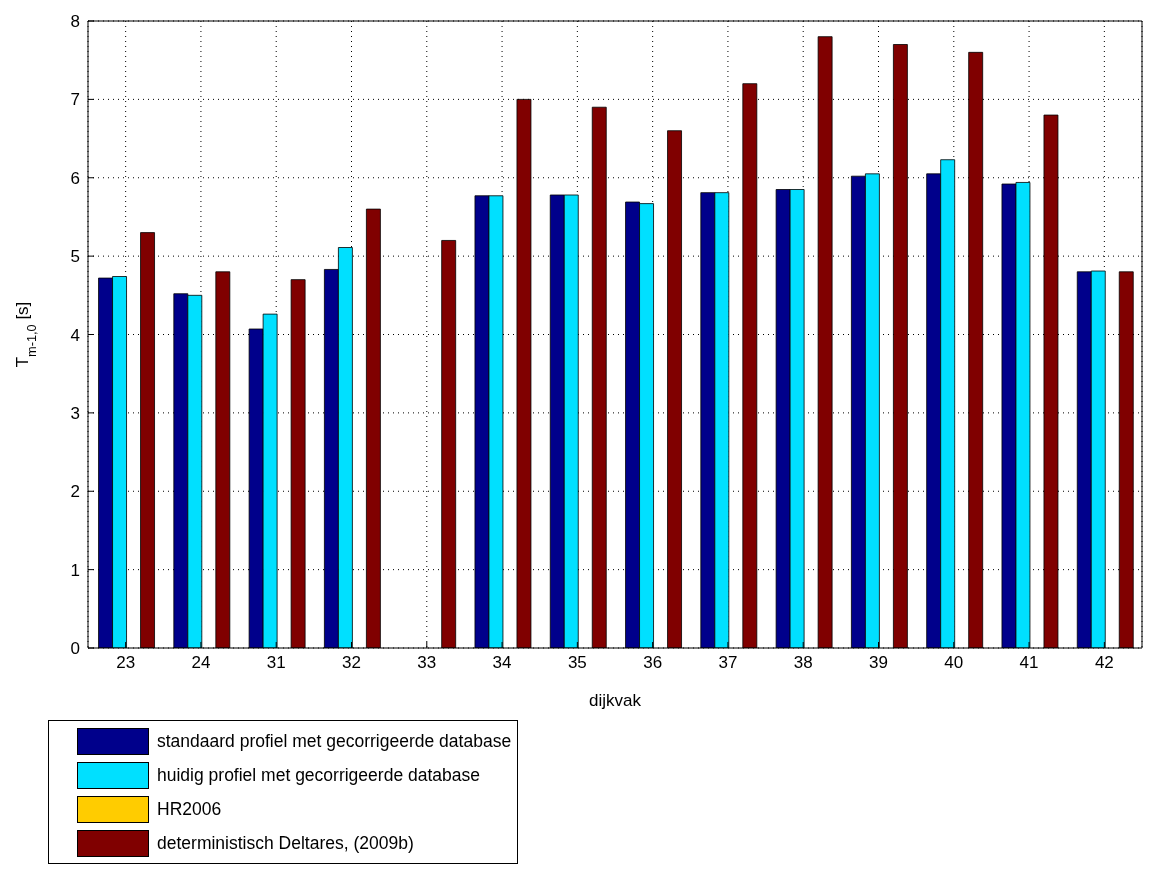 The height and width of the screenshot is (872, 1163). What do you see at coordinates (75, 492) in the screenshot?
I see `y-tick-label: 2` at bounding box center [75, 492].